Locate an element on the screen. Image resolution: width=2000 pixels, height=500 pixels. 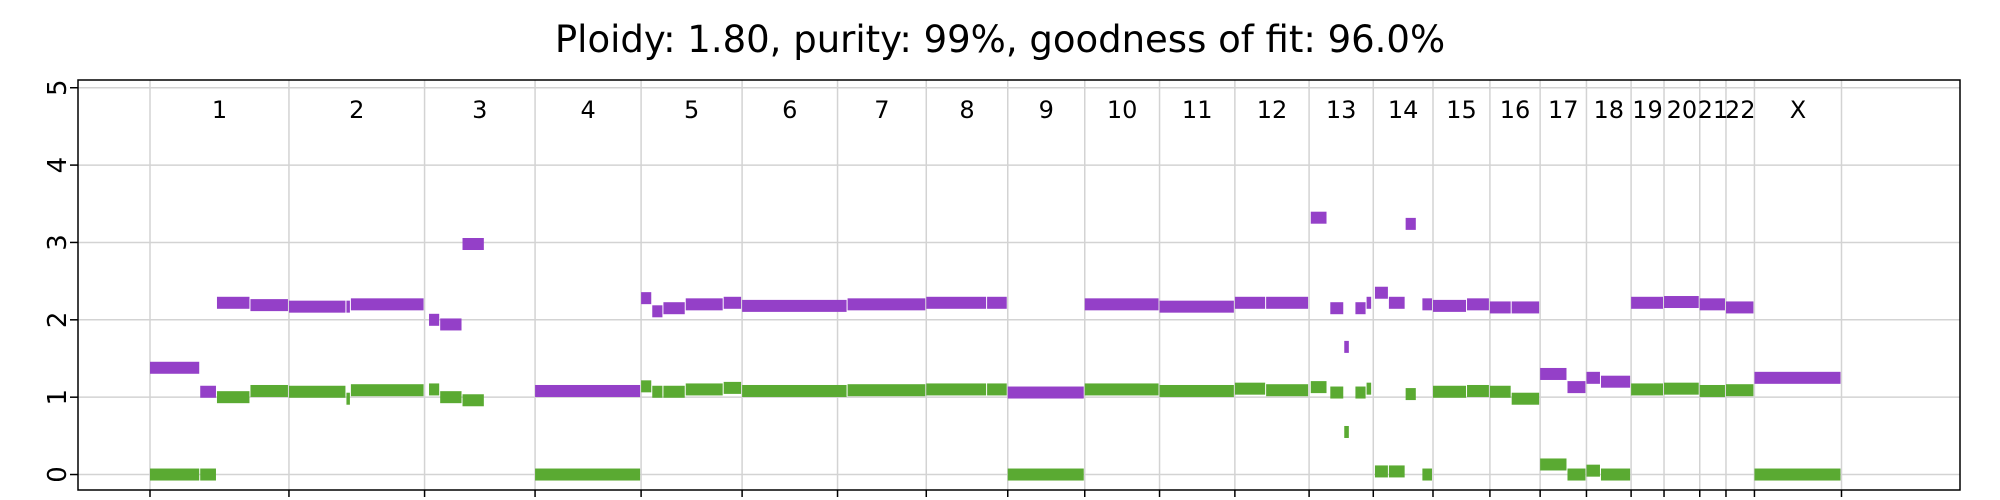
chromosome-label-10: 10 is located at coordinates (1122, 110).